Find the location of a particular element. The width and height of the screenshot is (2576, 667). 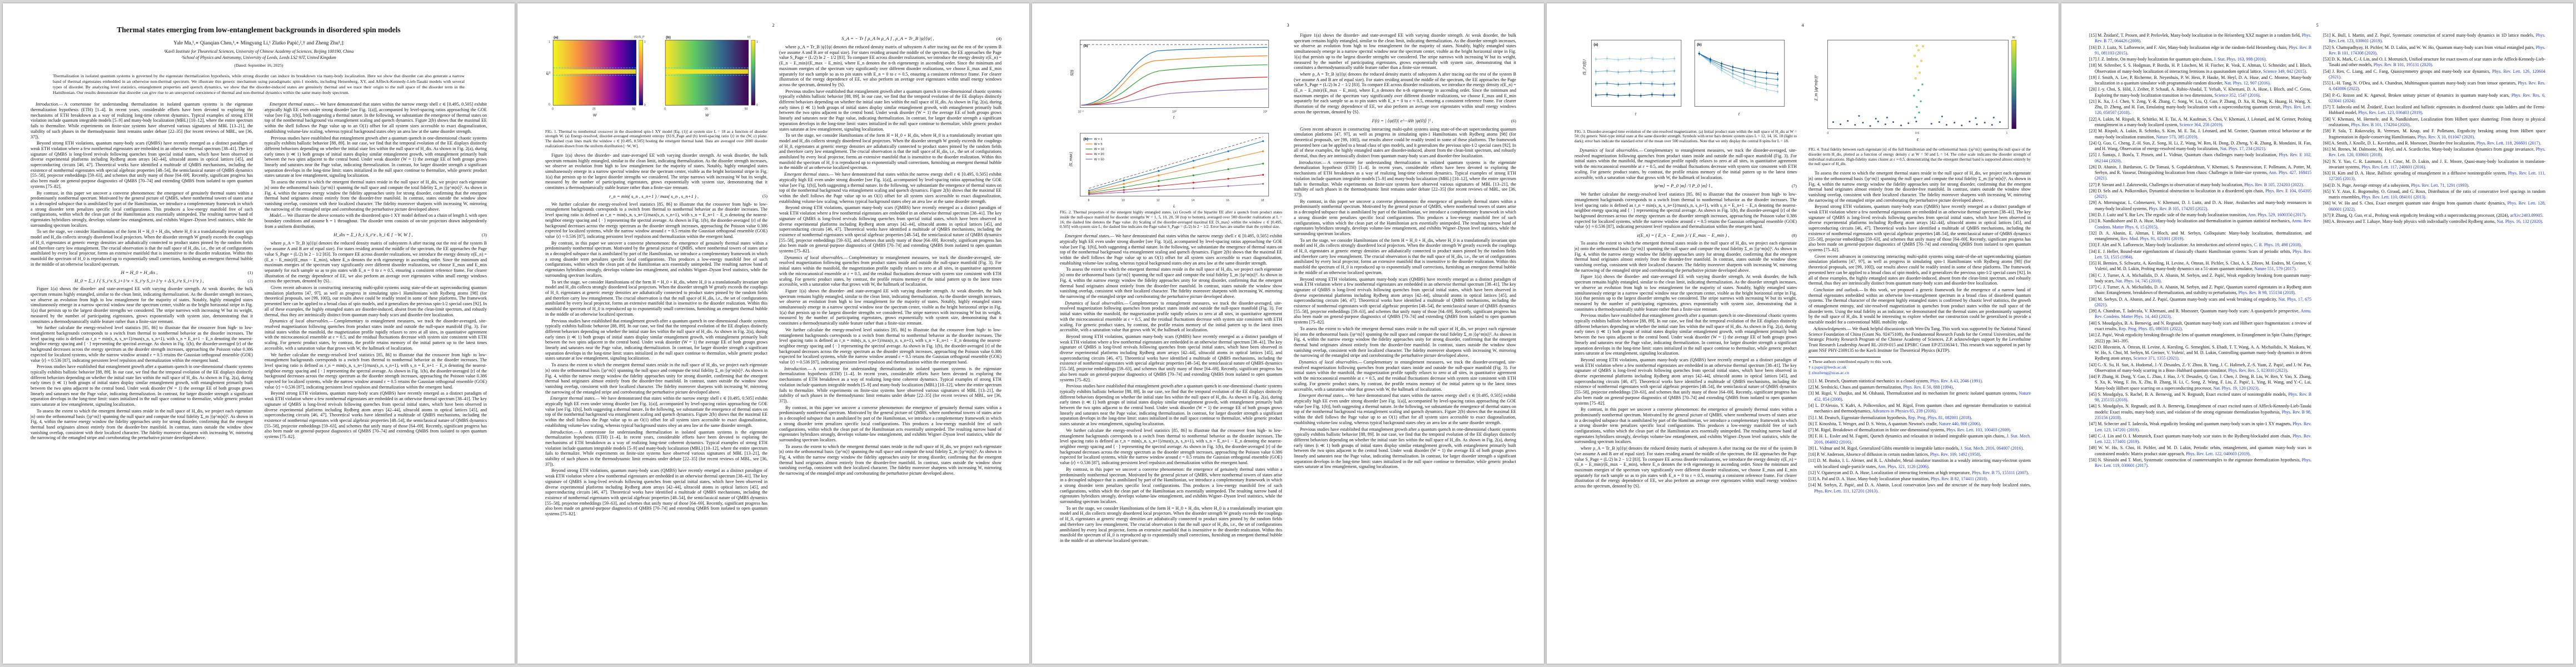

reference-link: J. Stat. Phys. 163, 998 (2016) is located at coordinates (2240, 59).